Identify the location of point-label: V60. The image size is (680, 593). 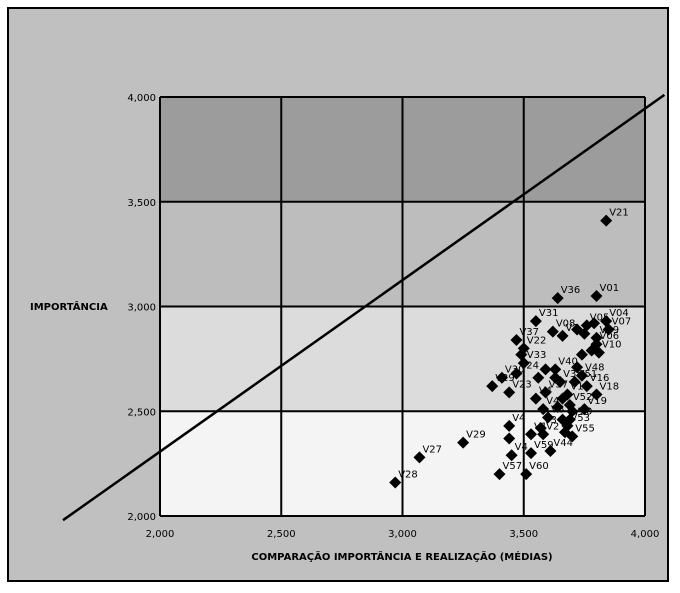
(539, 466).